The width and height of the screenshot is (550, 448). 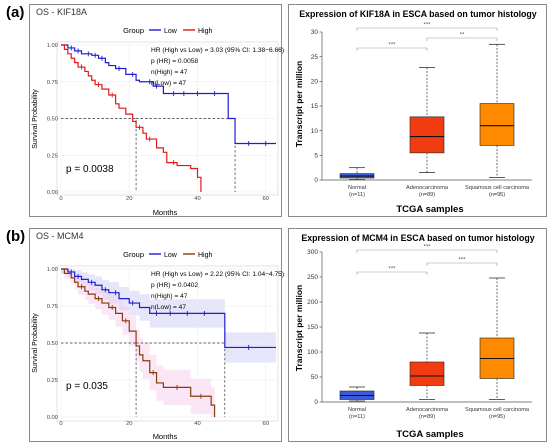 I want to click on km-stat-p-a: p (HR) = 0.0058, so click(x=174, y=61).